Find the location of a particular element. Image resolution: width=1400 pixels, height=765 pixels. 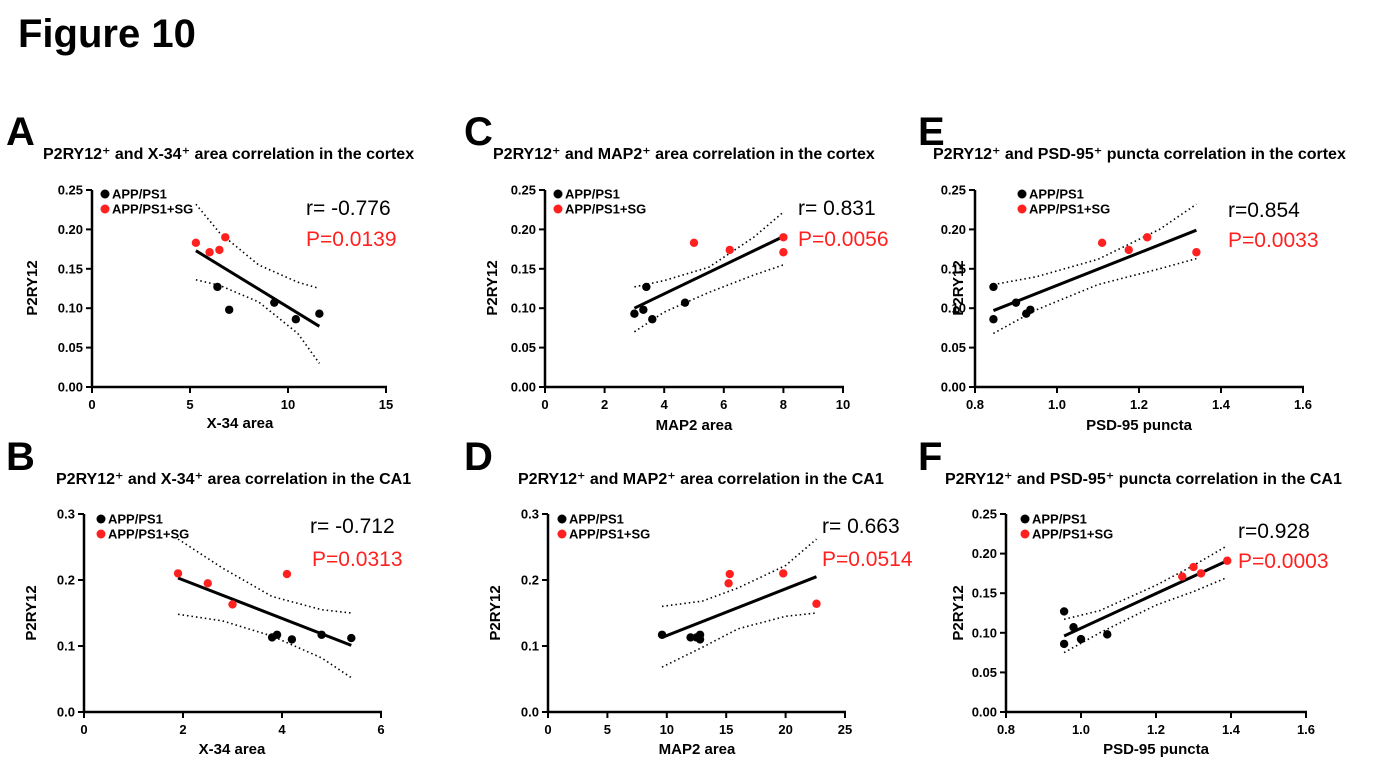

panel-letter: B is located at coordinates (20, 457).